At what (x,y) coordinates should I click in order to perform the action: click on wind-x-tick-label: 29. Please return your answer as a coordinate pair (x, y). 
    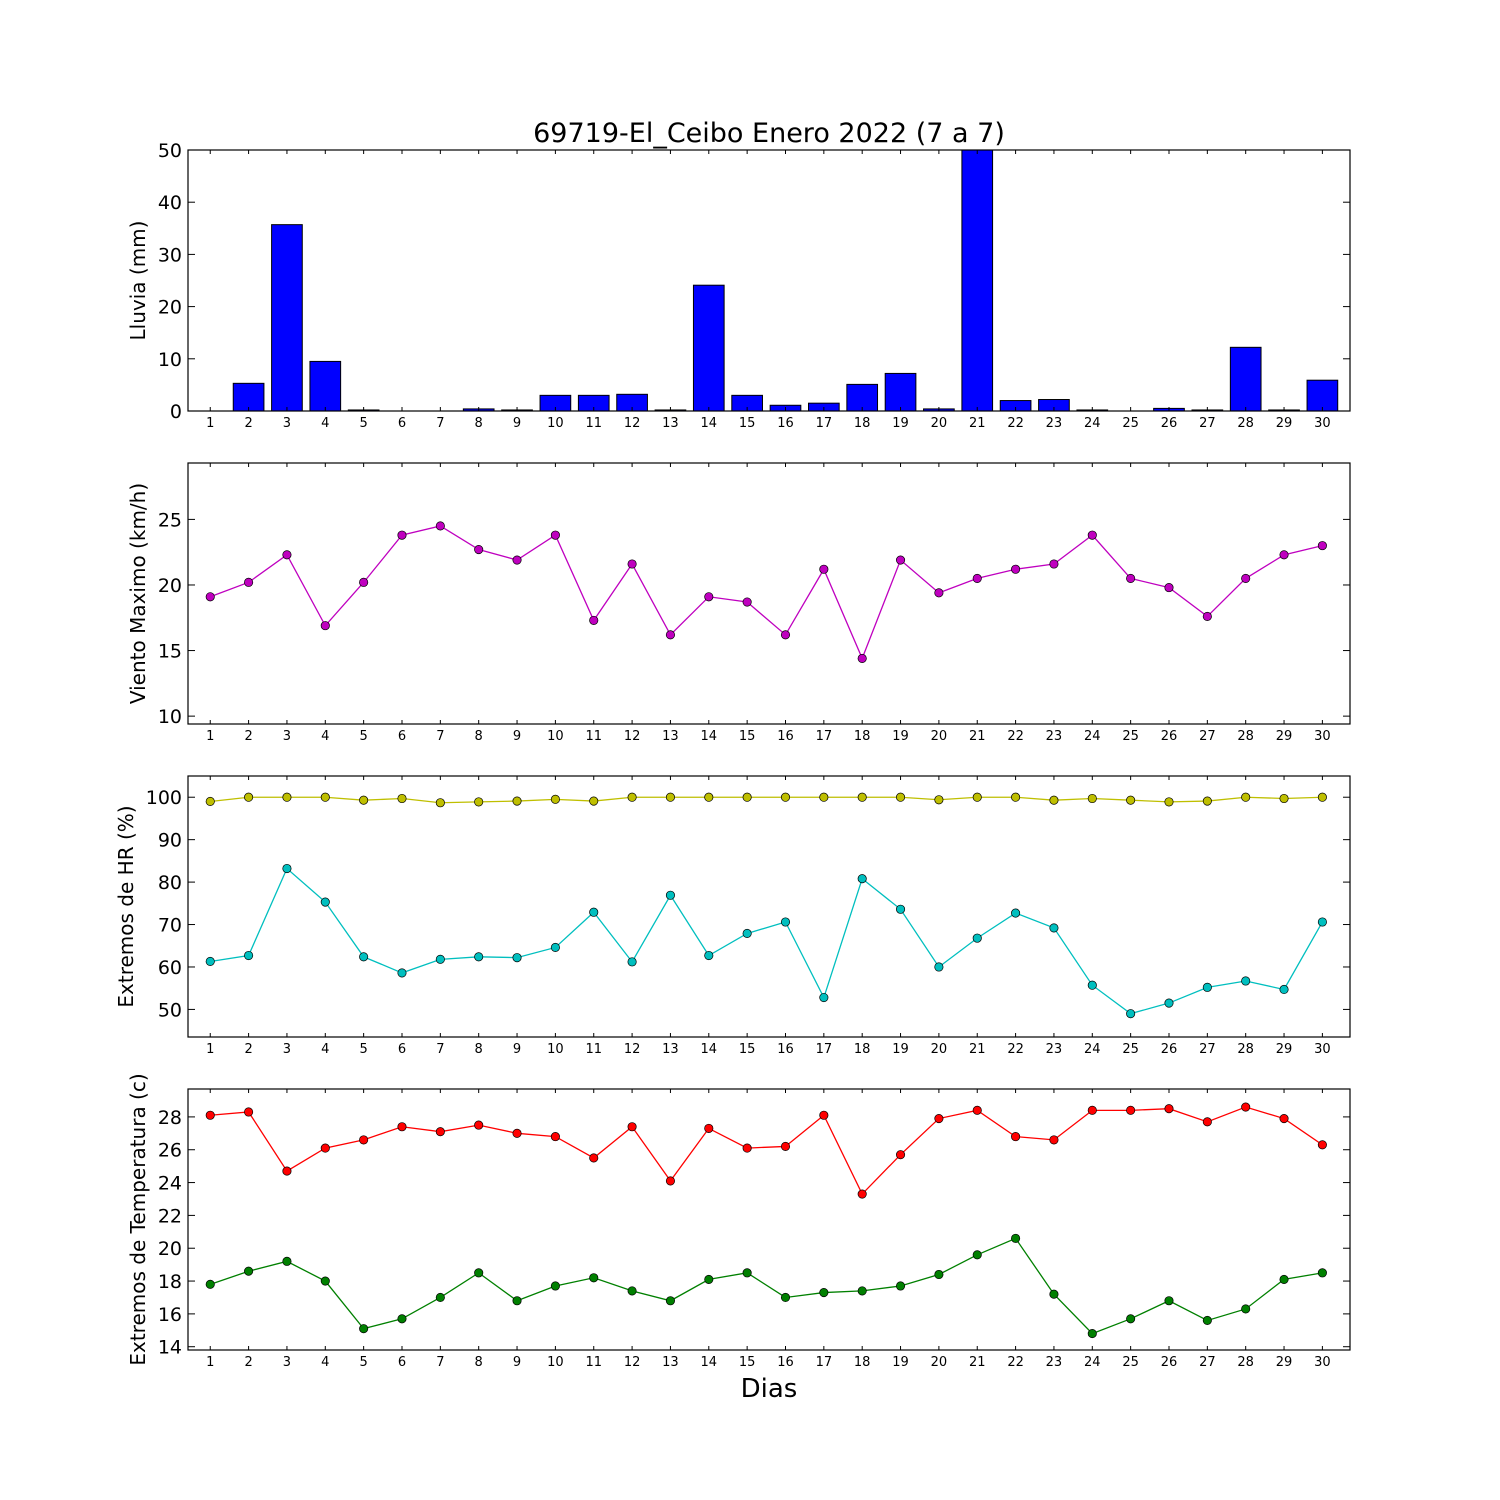
    Looking at the image, I should click on (1284, 736).